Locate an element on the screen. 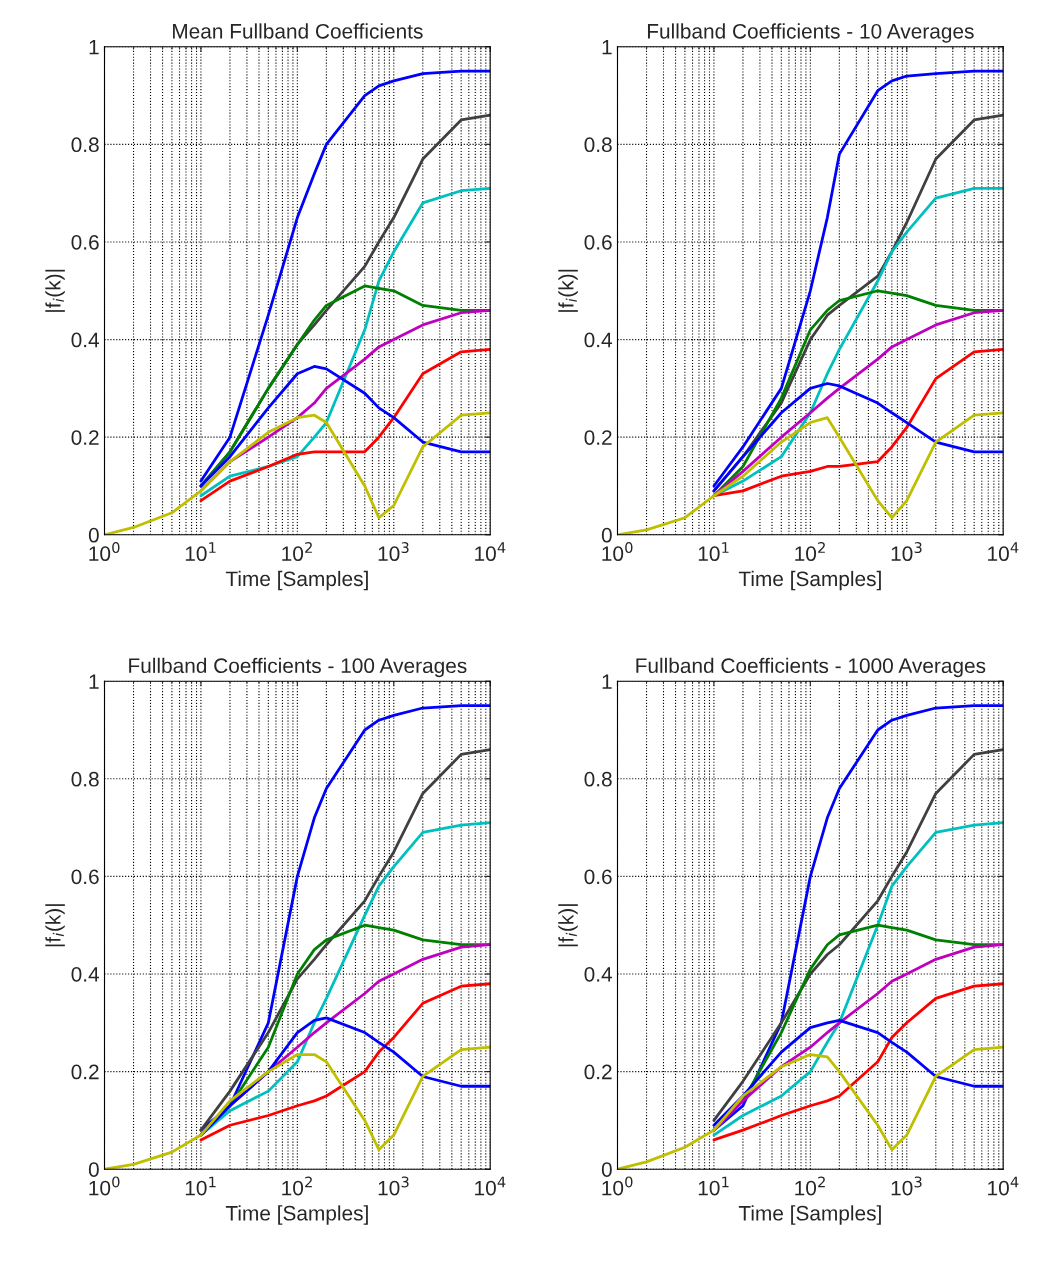 This screenshot has height=1264, width=1045. chart-title: Fullband Coefficients - 10 Averages is located at coordinates (810, 33).